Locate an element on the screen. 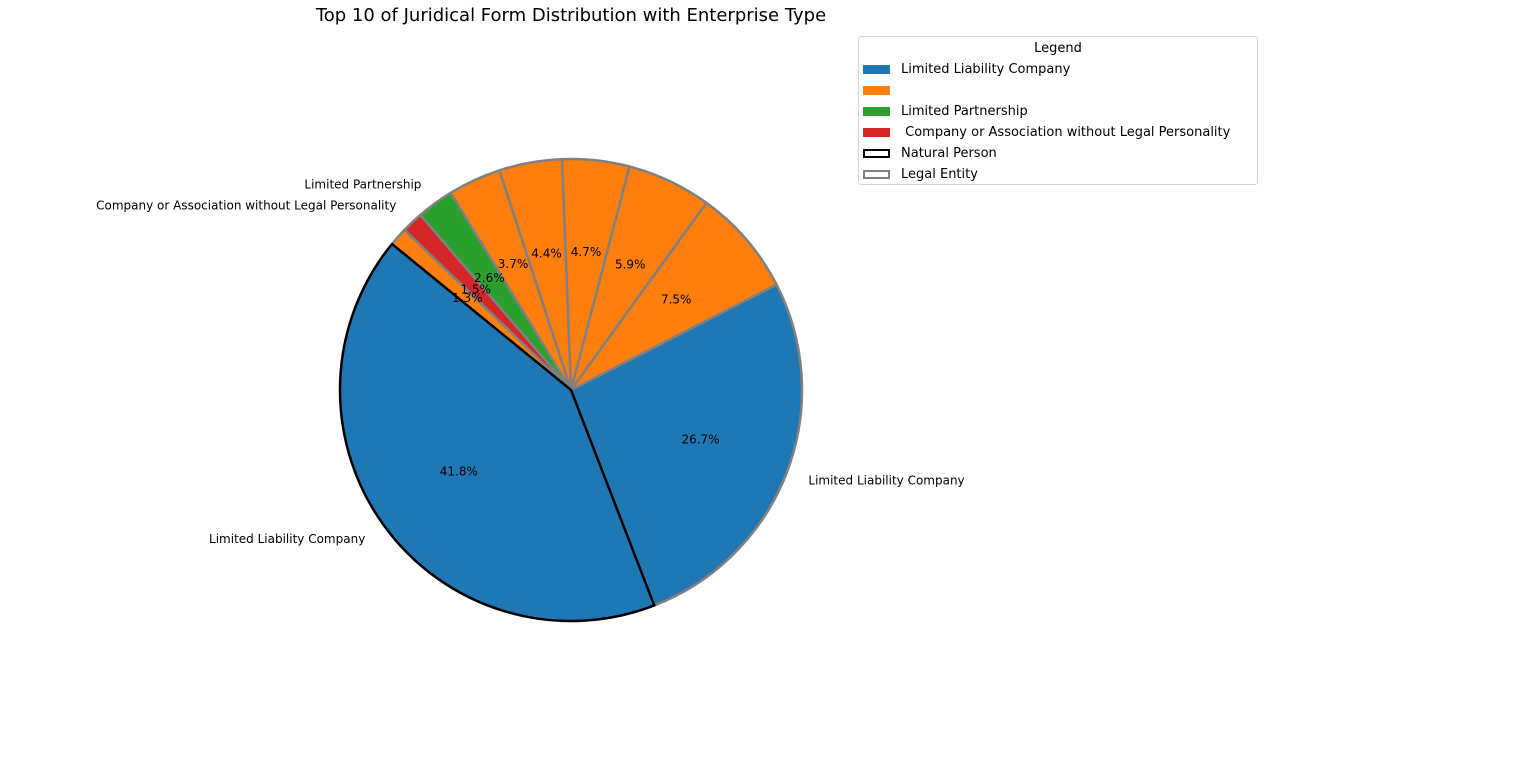 This screenshot has height=762, width=1536. legend-label: Legal Entity is located at coordinates (939, 174).